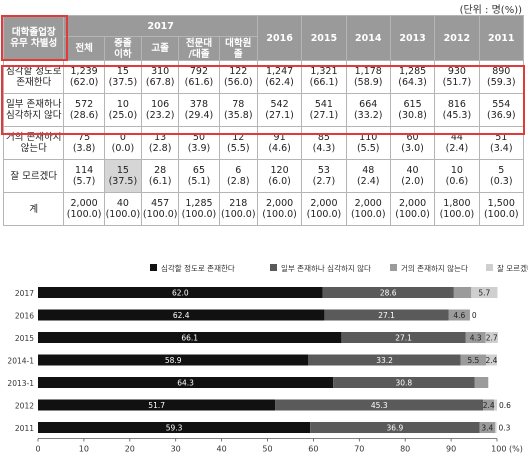 This screenshot has width=528, height=469. I want to click on table-cell: 13 (2.8), so click(160, 143).